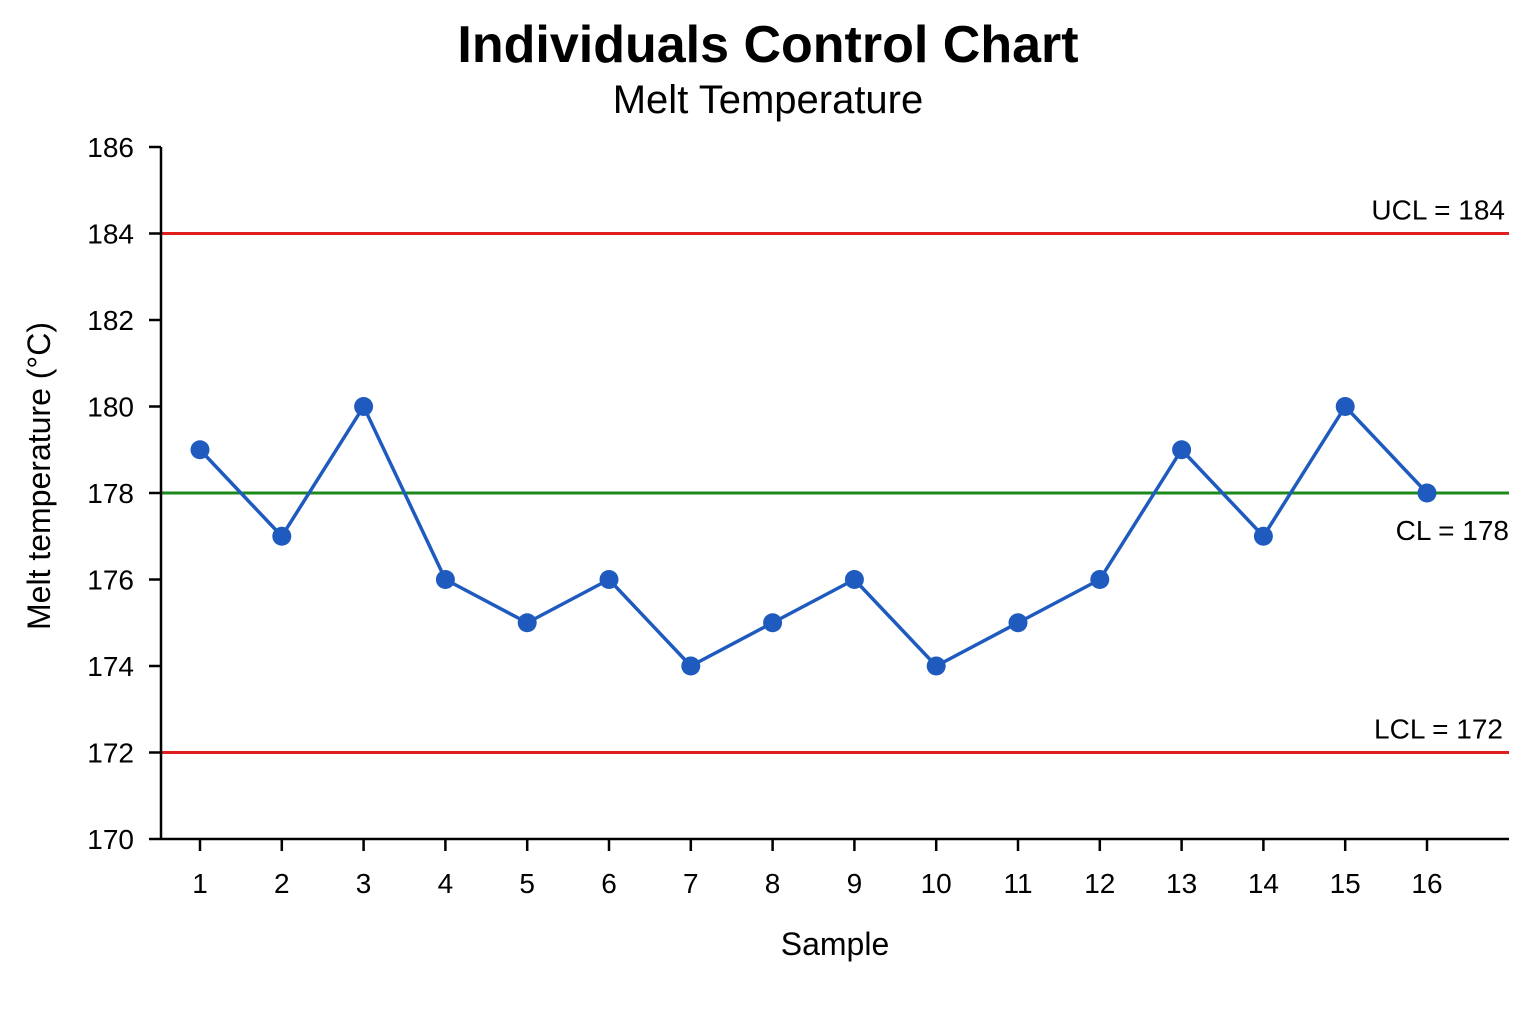 The height and width of the screenshot is (1024, 1536). What do you see at coordinates (110, 580) in the screenshot?
I see `y-tick-label: 176` at bounding box center [110, 580].